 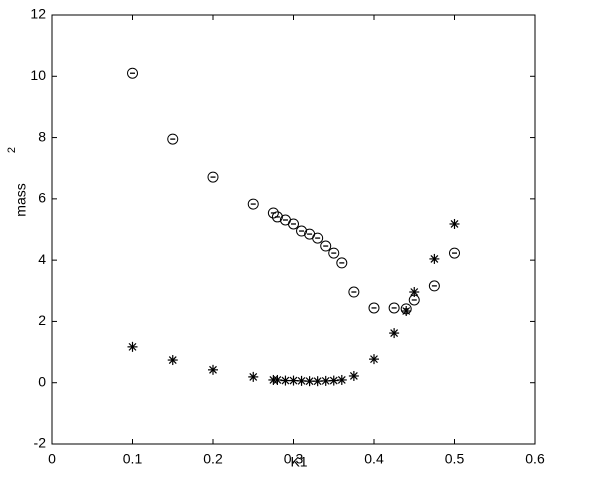 I want to click on y-tick-label: -2, so click(x=40, y=443).